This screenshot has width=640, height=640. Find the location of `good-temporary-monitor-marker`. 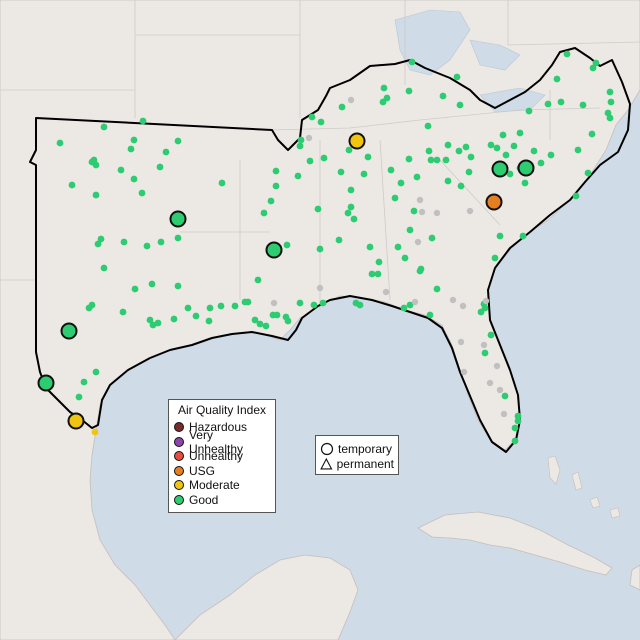

good-temporary-monitor-marker is located at coordinates (69, 331).